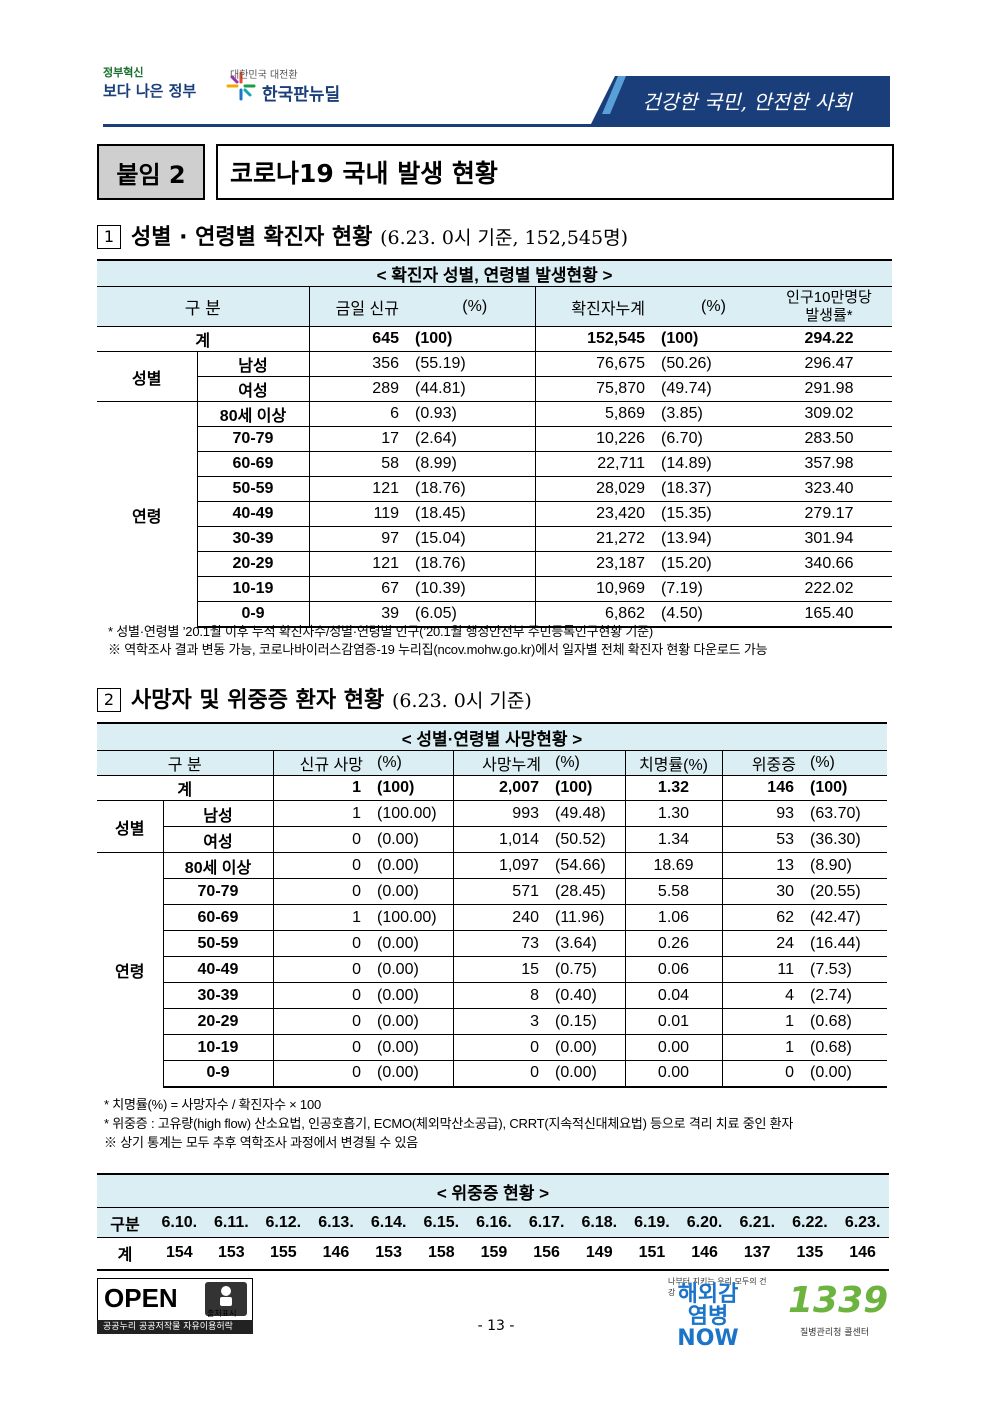  I want to click on cum-deaths-pct: (0.15), so click(586, 1021).